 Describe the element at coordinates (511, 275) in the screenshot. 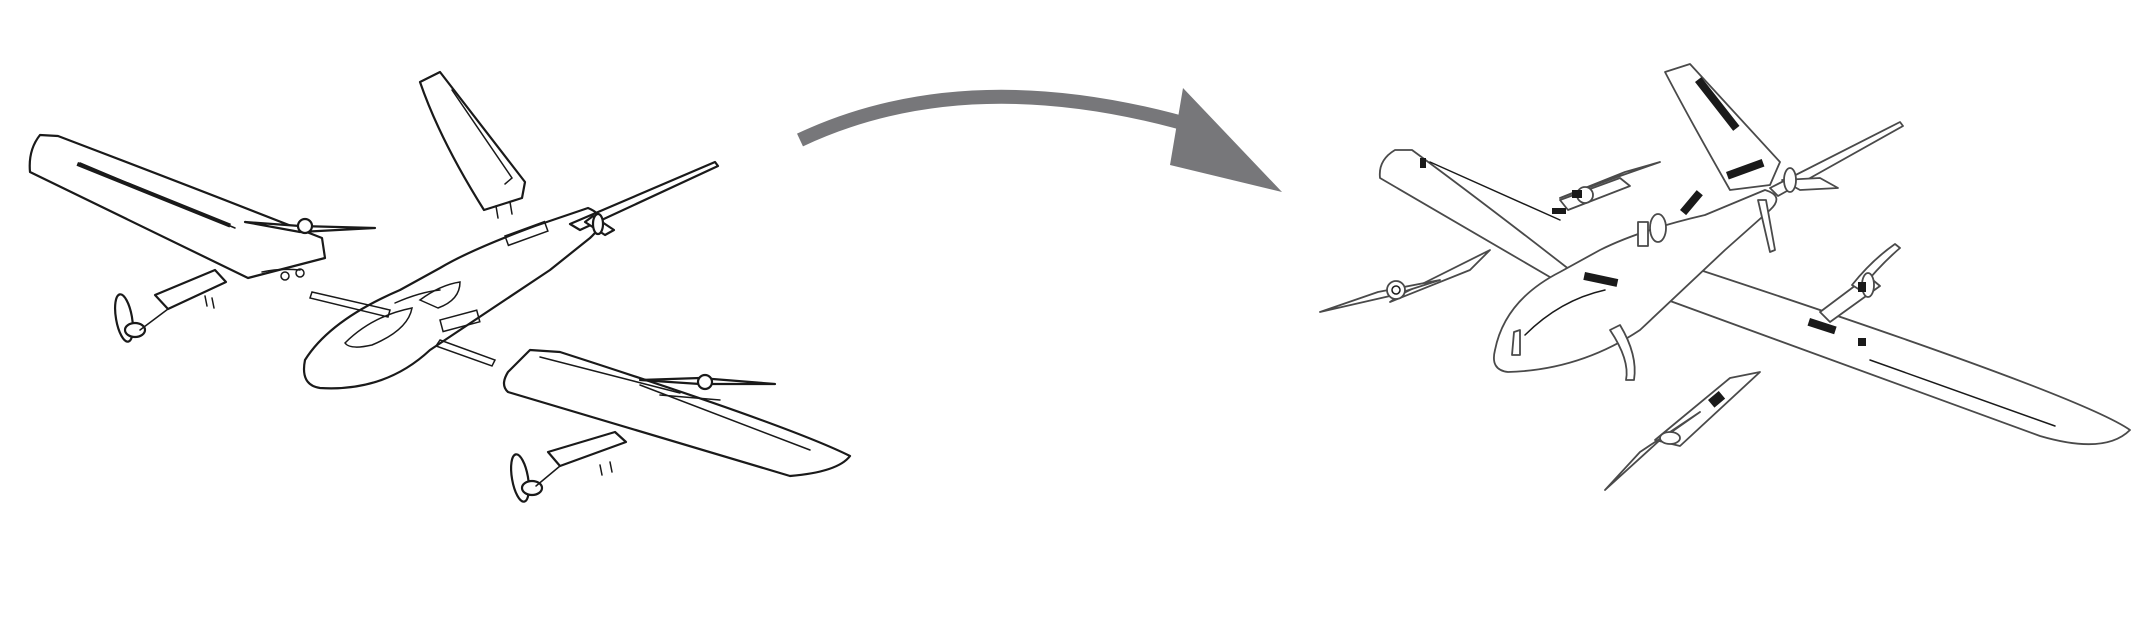

I see `fuselage-part` at that location.